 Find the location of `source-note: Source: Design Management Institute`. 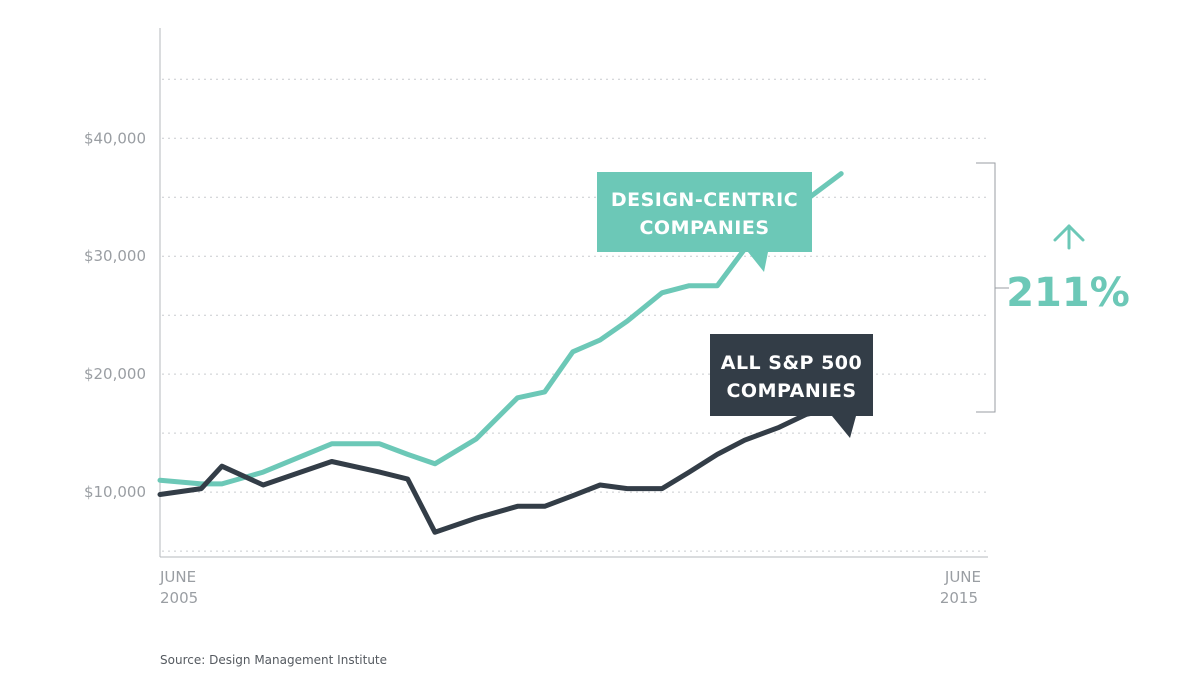

source-note: Source: Design Management Institute is located at coordinates (273, 660).